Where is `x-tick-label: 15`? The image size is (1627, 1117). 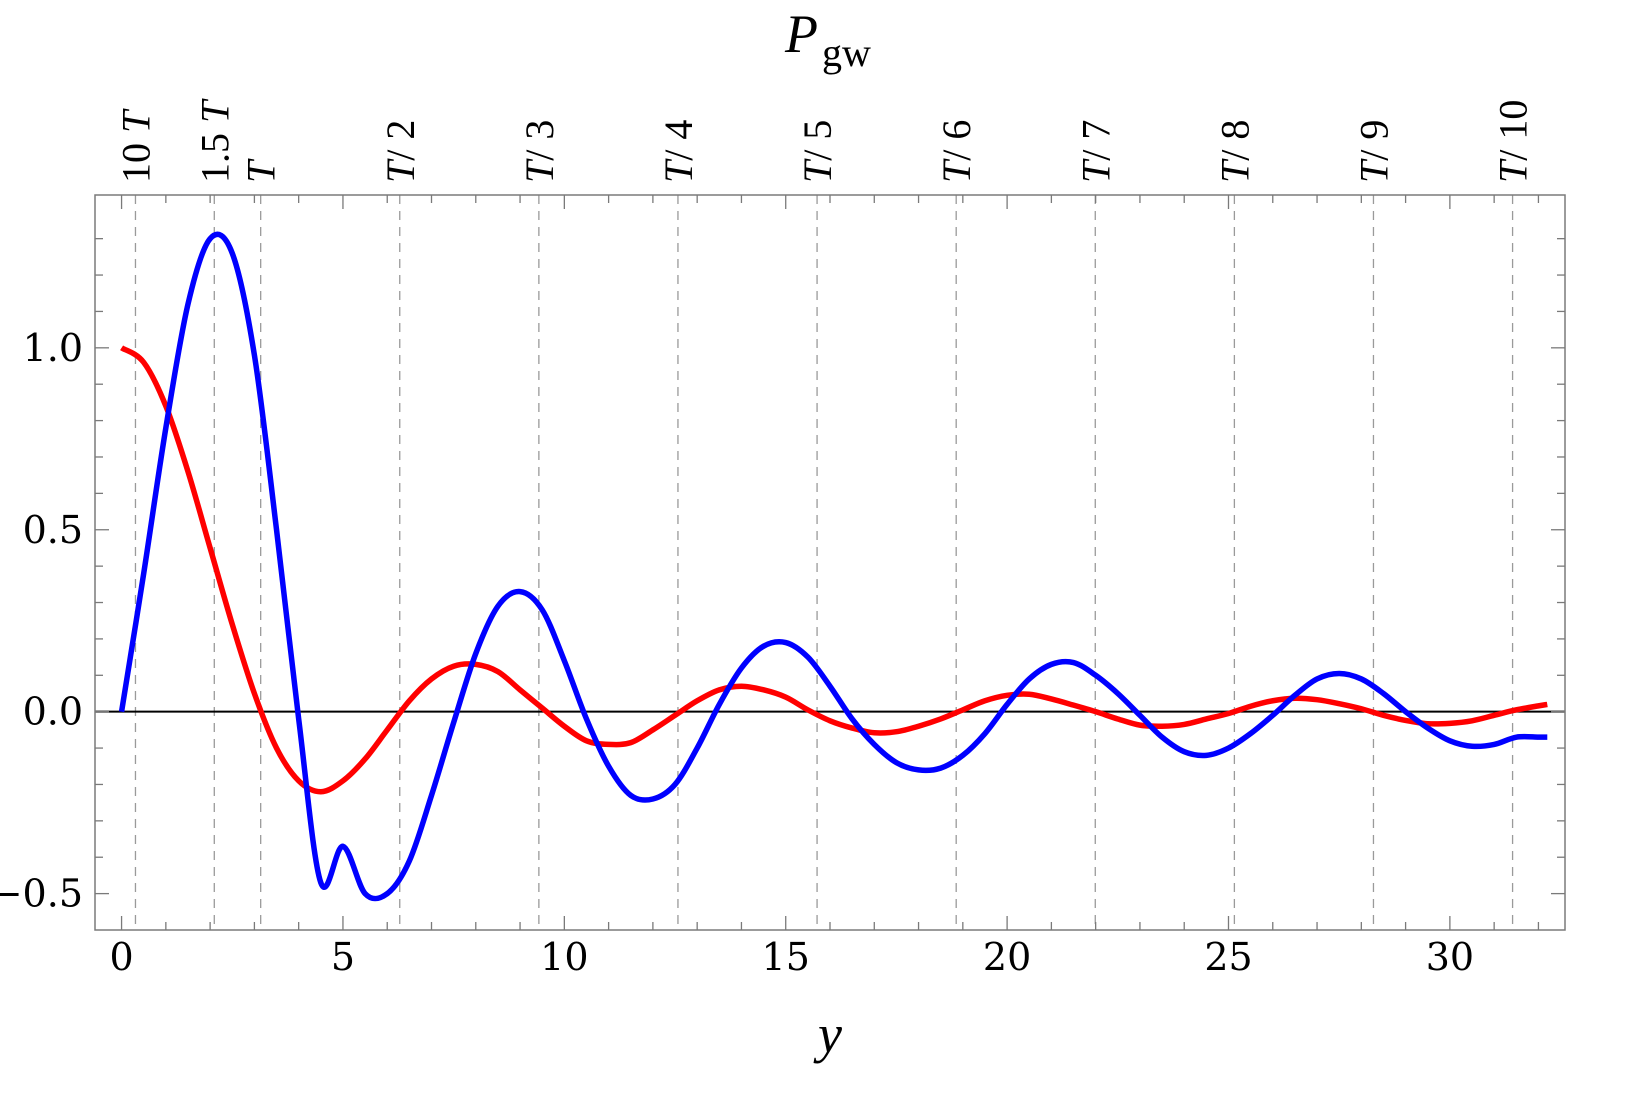 x-tick-label: 15 is located at coordinates (786, 957).